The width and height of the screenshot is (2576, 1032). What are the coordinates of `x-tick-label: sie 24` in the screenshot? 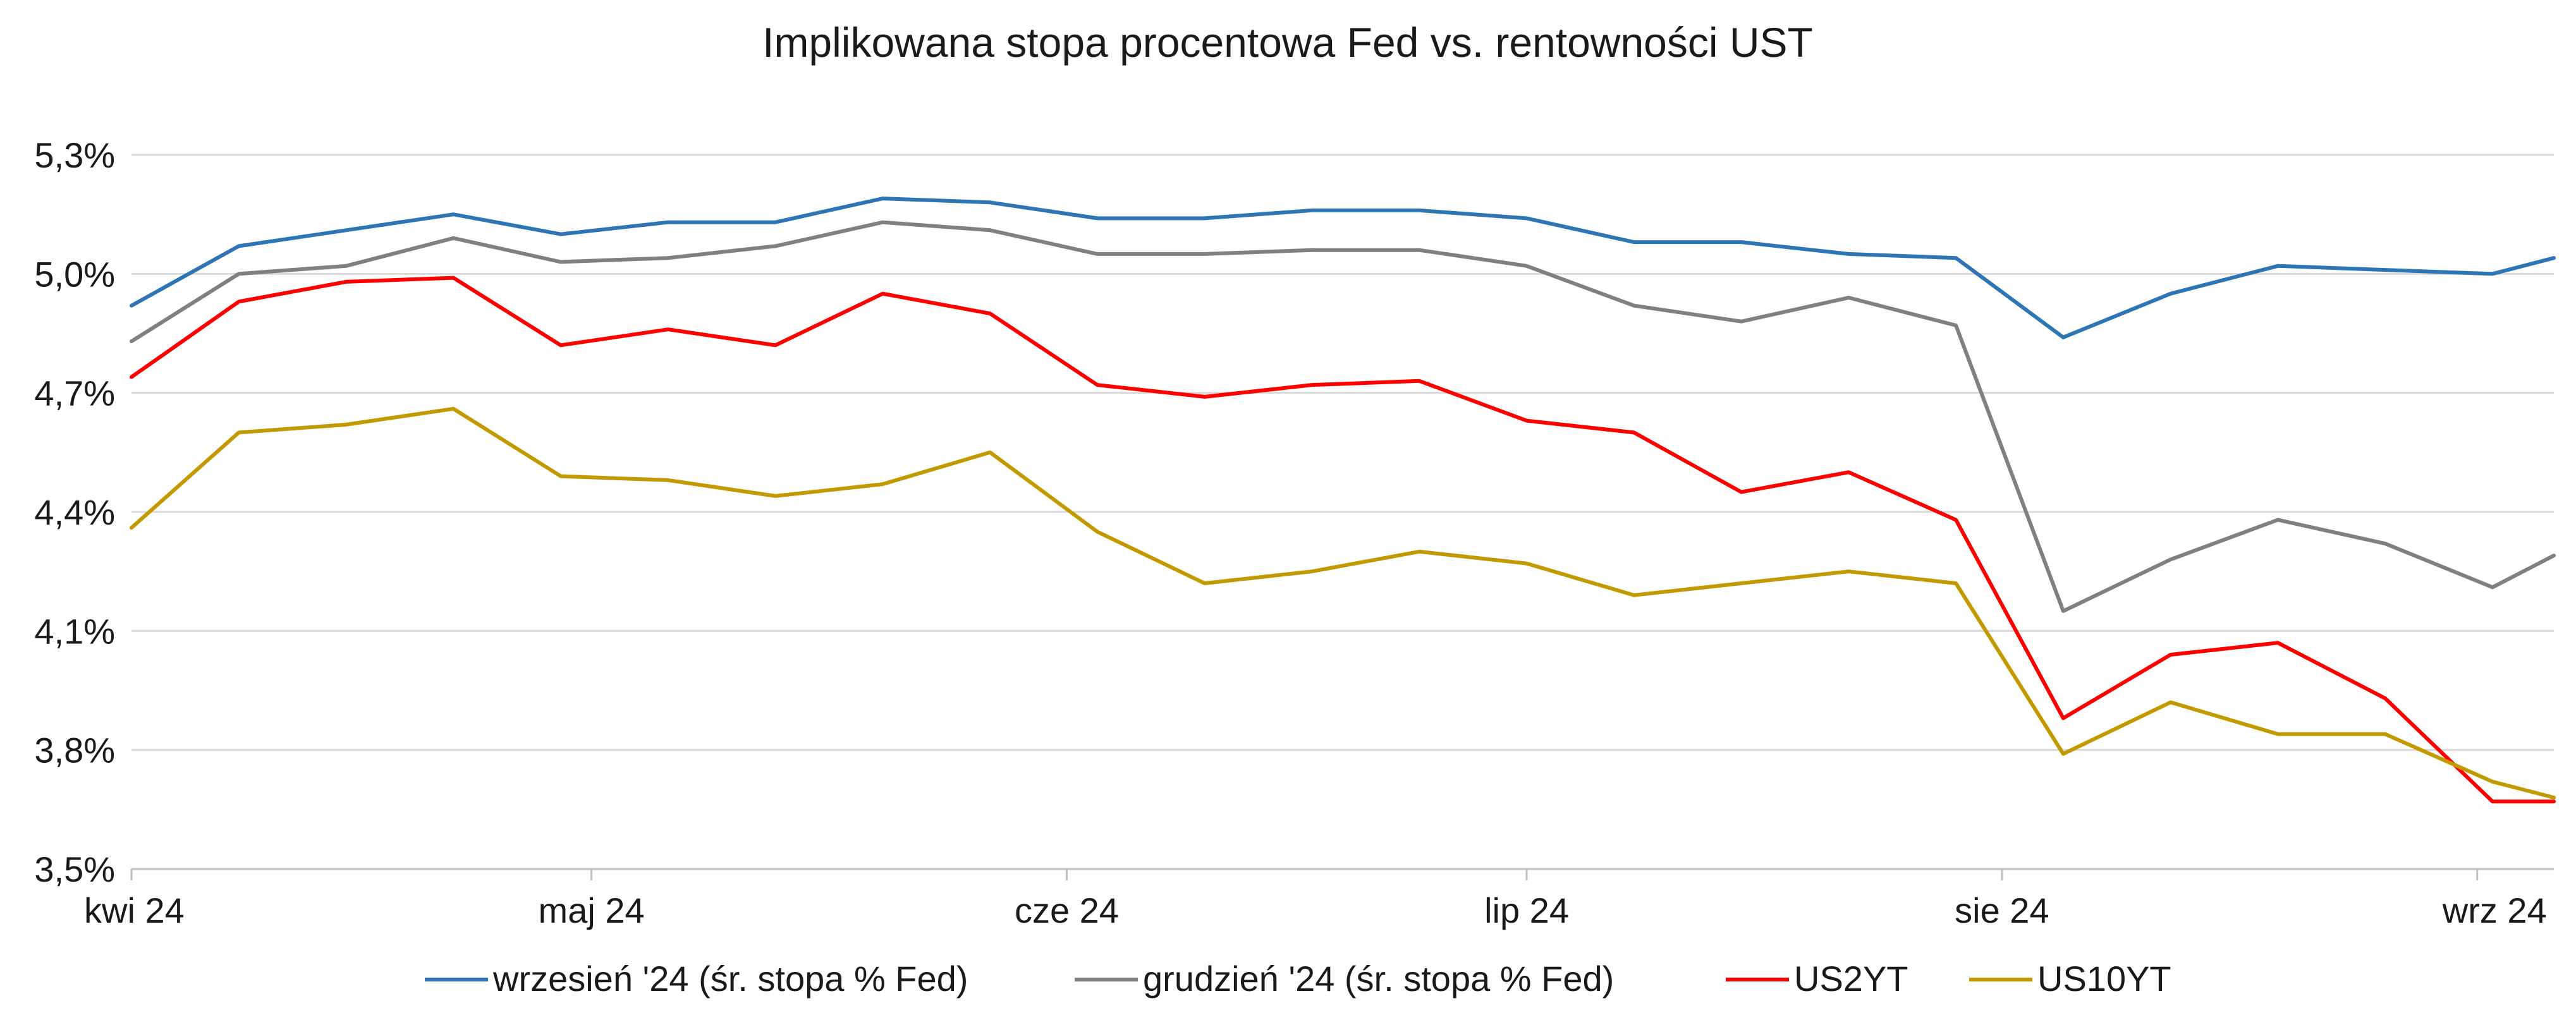 It's located at (2002, 910).